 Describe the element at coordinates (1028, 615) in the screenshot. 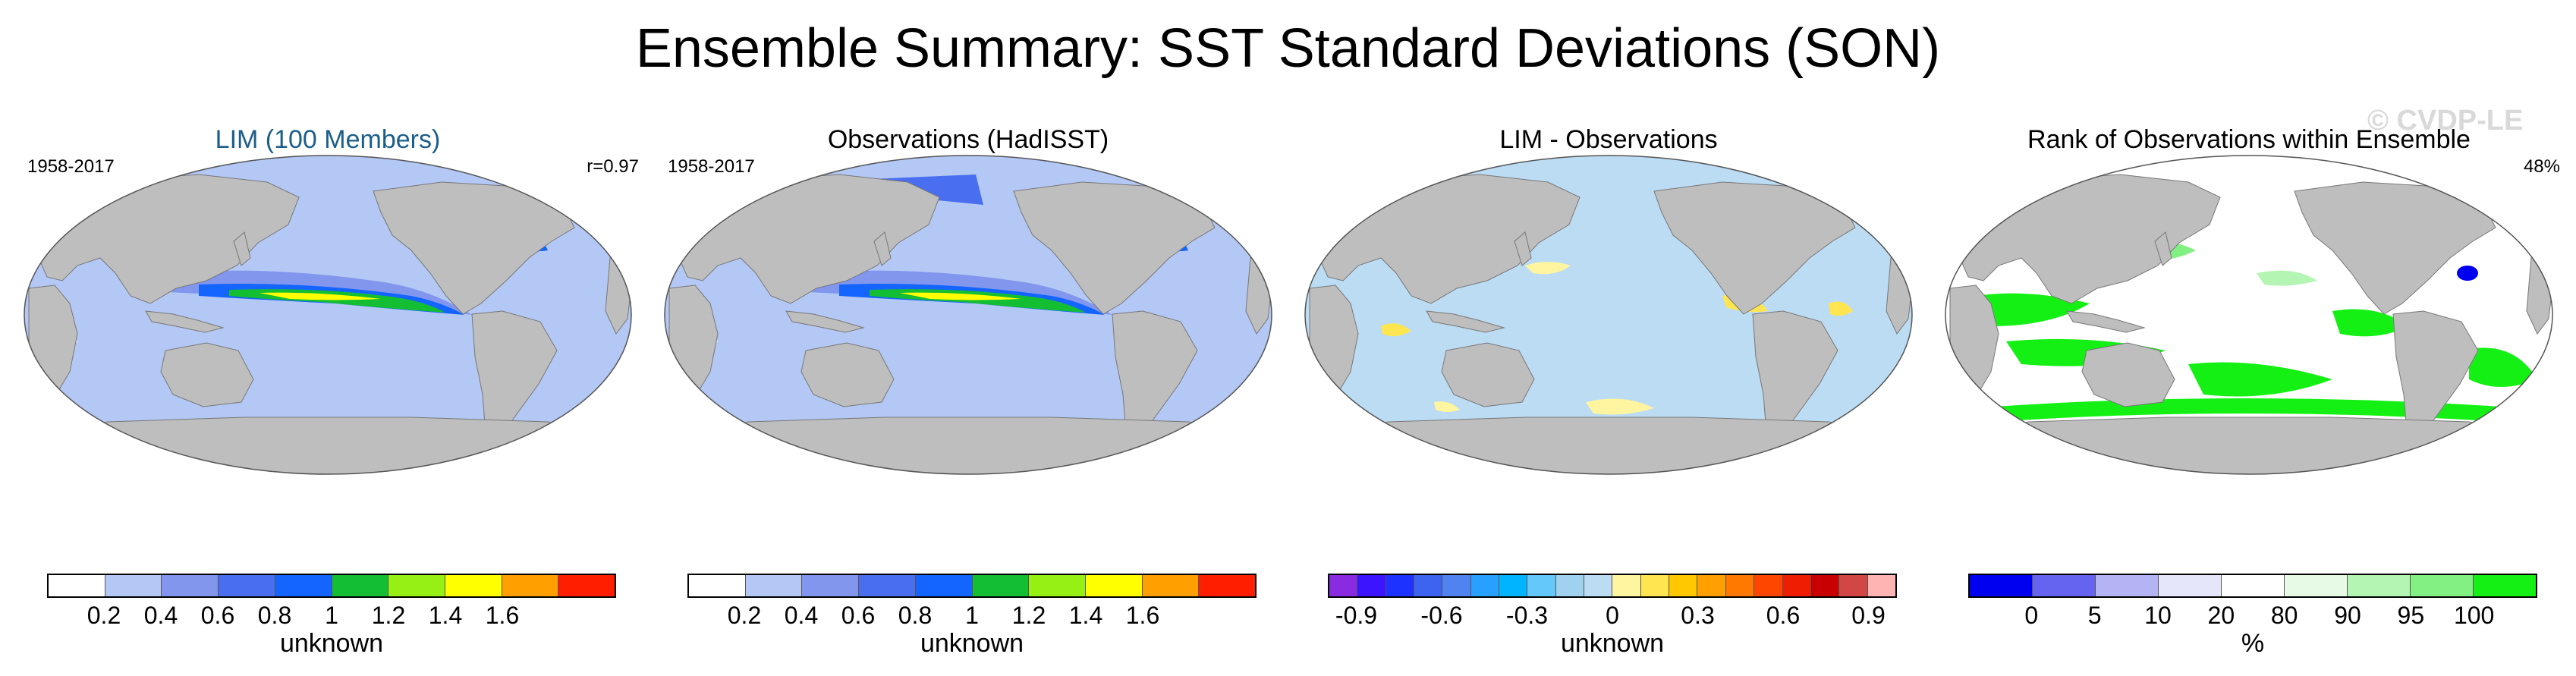

I see `colorbar-tick-label: 1.2` at that location.